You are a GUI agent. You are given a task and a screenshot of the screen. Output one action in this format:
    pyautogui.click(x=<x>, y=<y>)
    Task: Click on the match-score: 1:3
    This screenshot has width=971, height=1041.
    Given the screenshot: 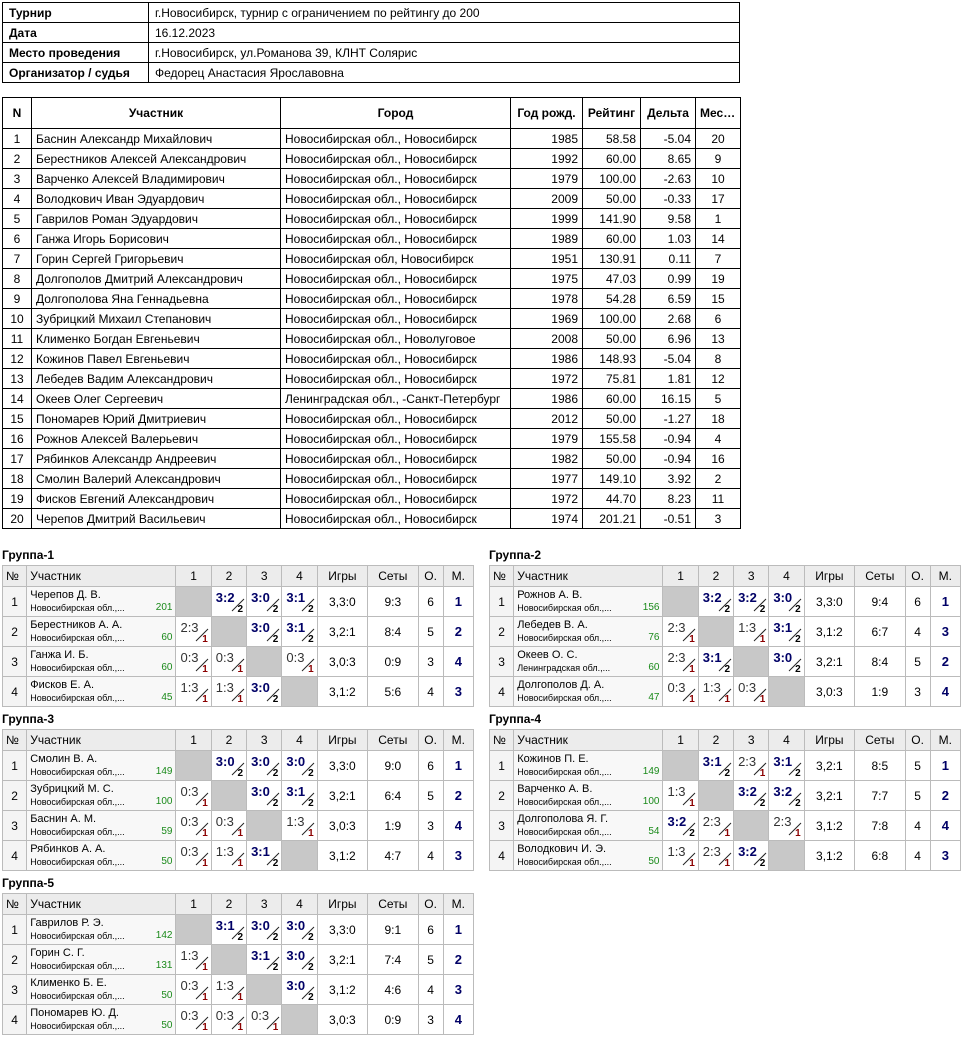 What is the action you would take?
    pyautogui.click(x=711, y=687)
    